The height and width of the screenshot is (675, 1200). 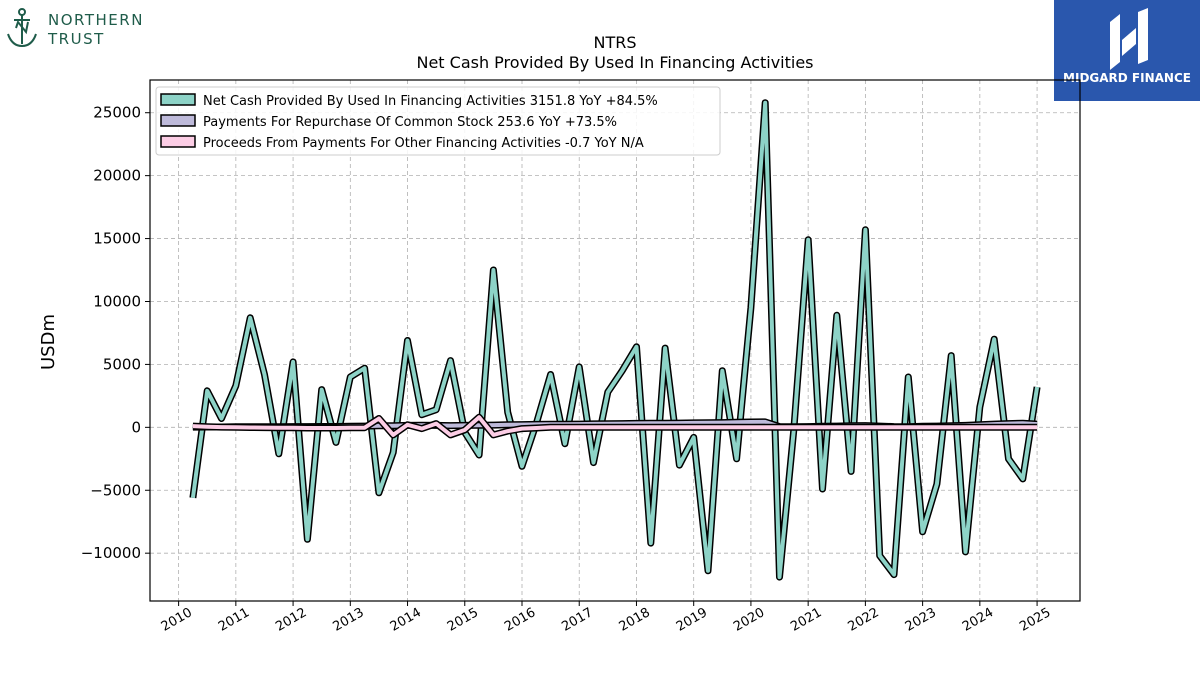 I want to click on y-tick-label: 10000, so click(x=117, y=301).